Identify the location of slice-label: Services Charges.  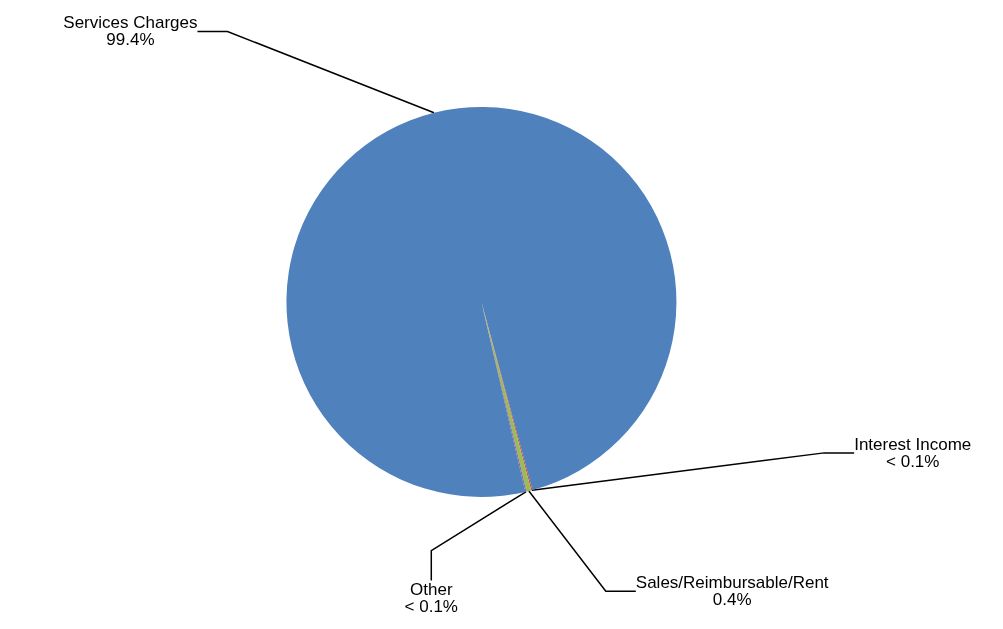
(130, 23).